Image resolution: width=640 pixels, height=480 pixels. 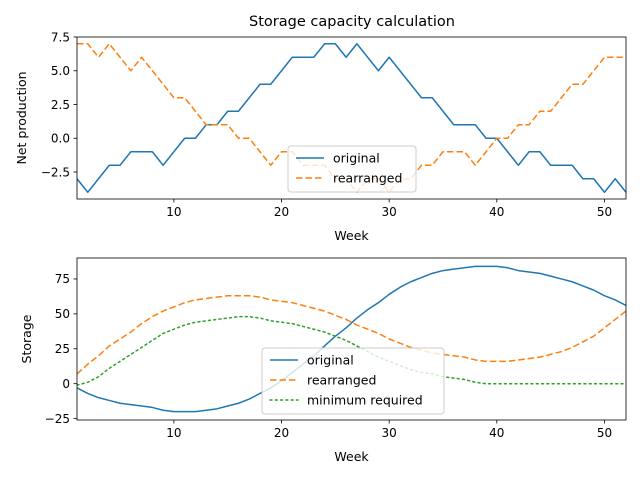 I want to click on y-tick-label: 25, so click(x=62, y=349).